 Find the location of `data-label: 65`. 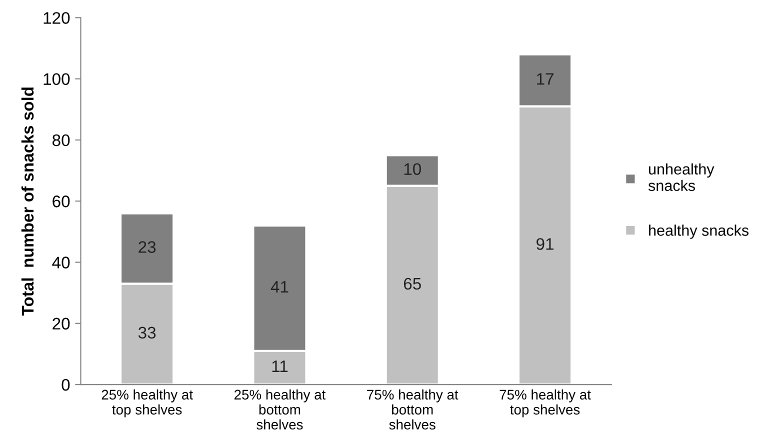

data-label: 65 is located at coordinates (412, 284).